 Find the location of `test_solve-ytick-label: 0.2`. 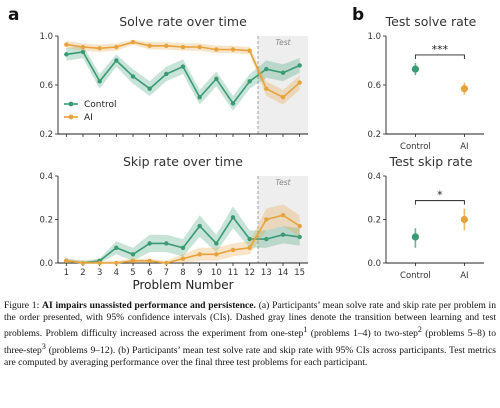

test_solve-ytick-label: 0.2 is located at coordinates (374, 135).